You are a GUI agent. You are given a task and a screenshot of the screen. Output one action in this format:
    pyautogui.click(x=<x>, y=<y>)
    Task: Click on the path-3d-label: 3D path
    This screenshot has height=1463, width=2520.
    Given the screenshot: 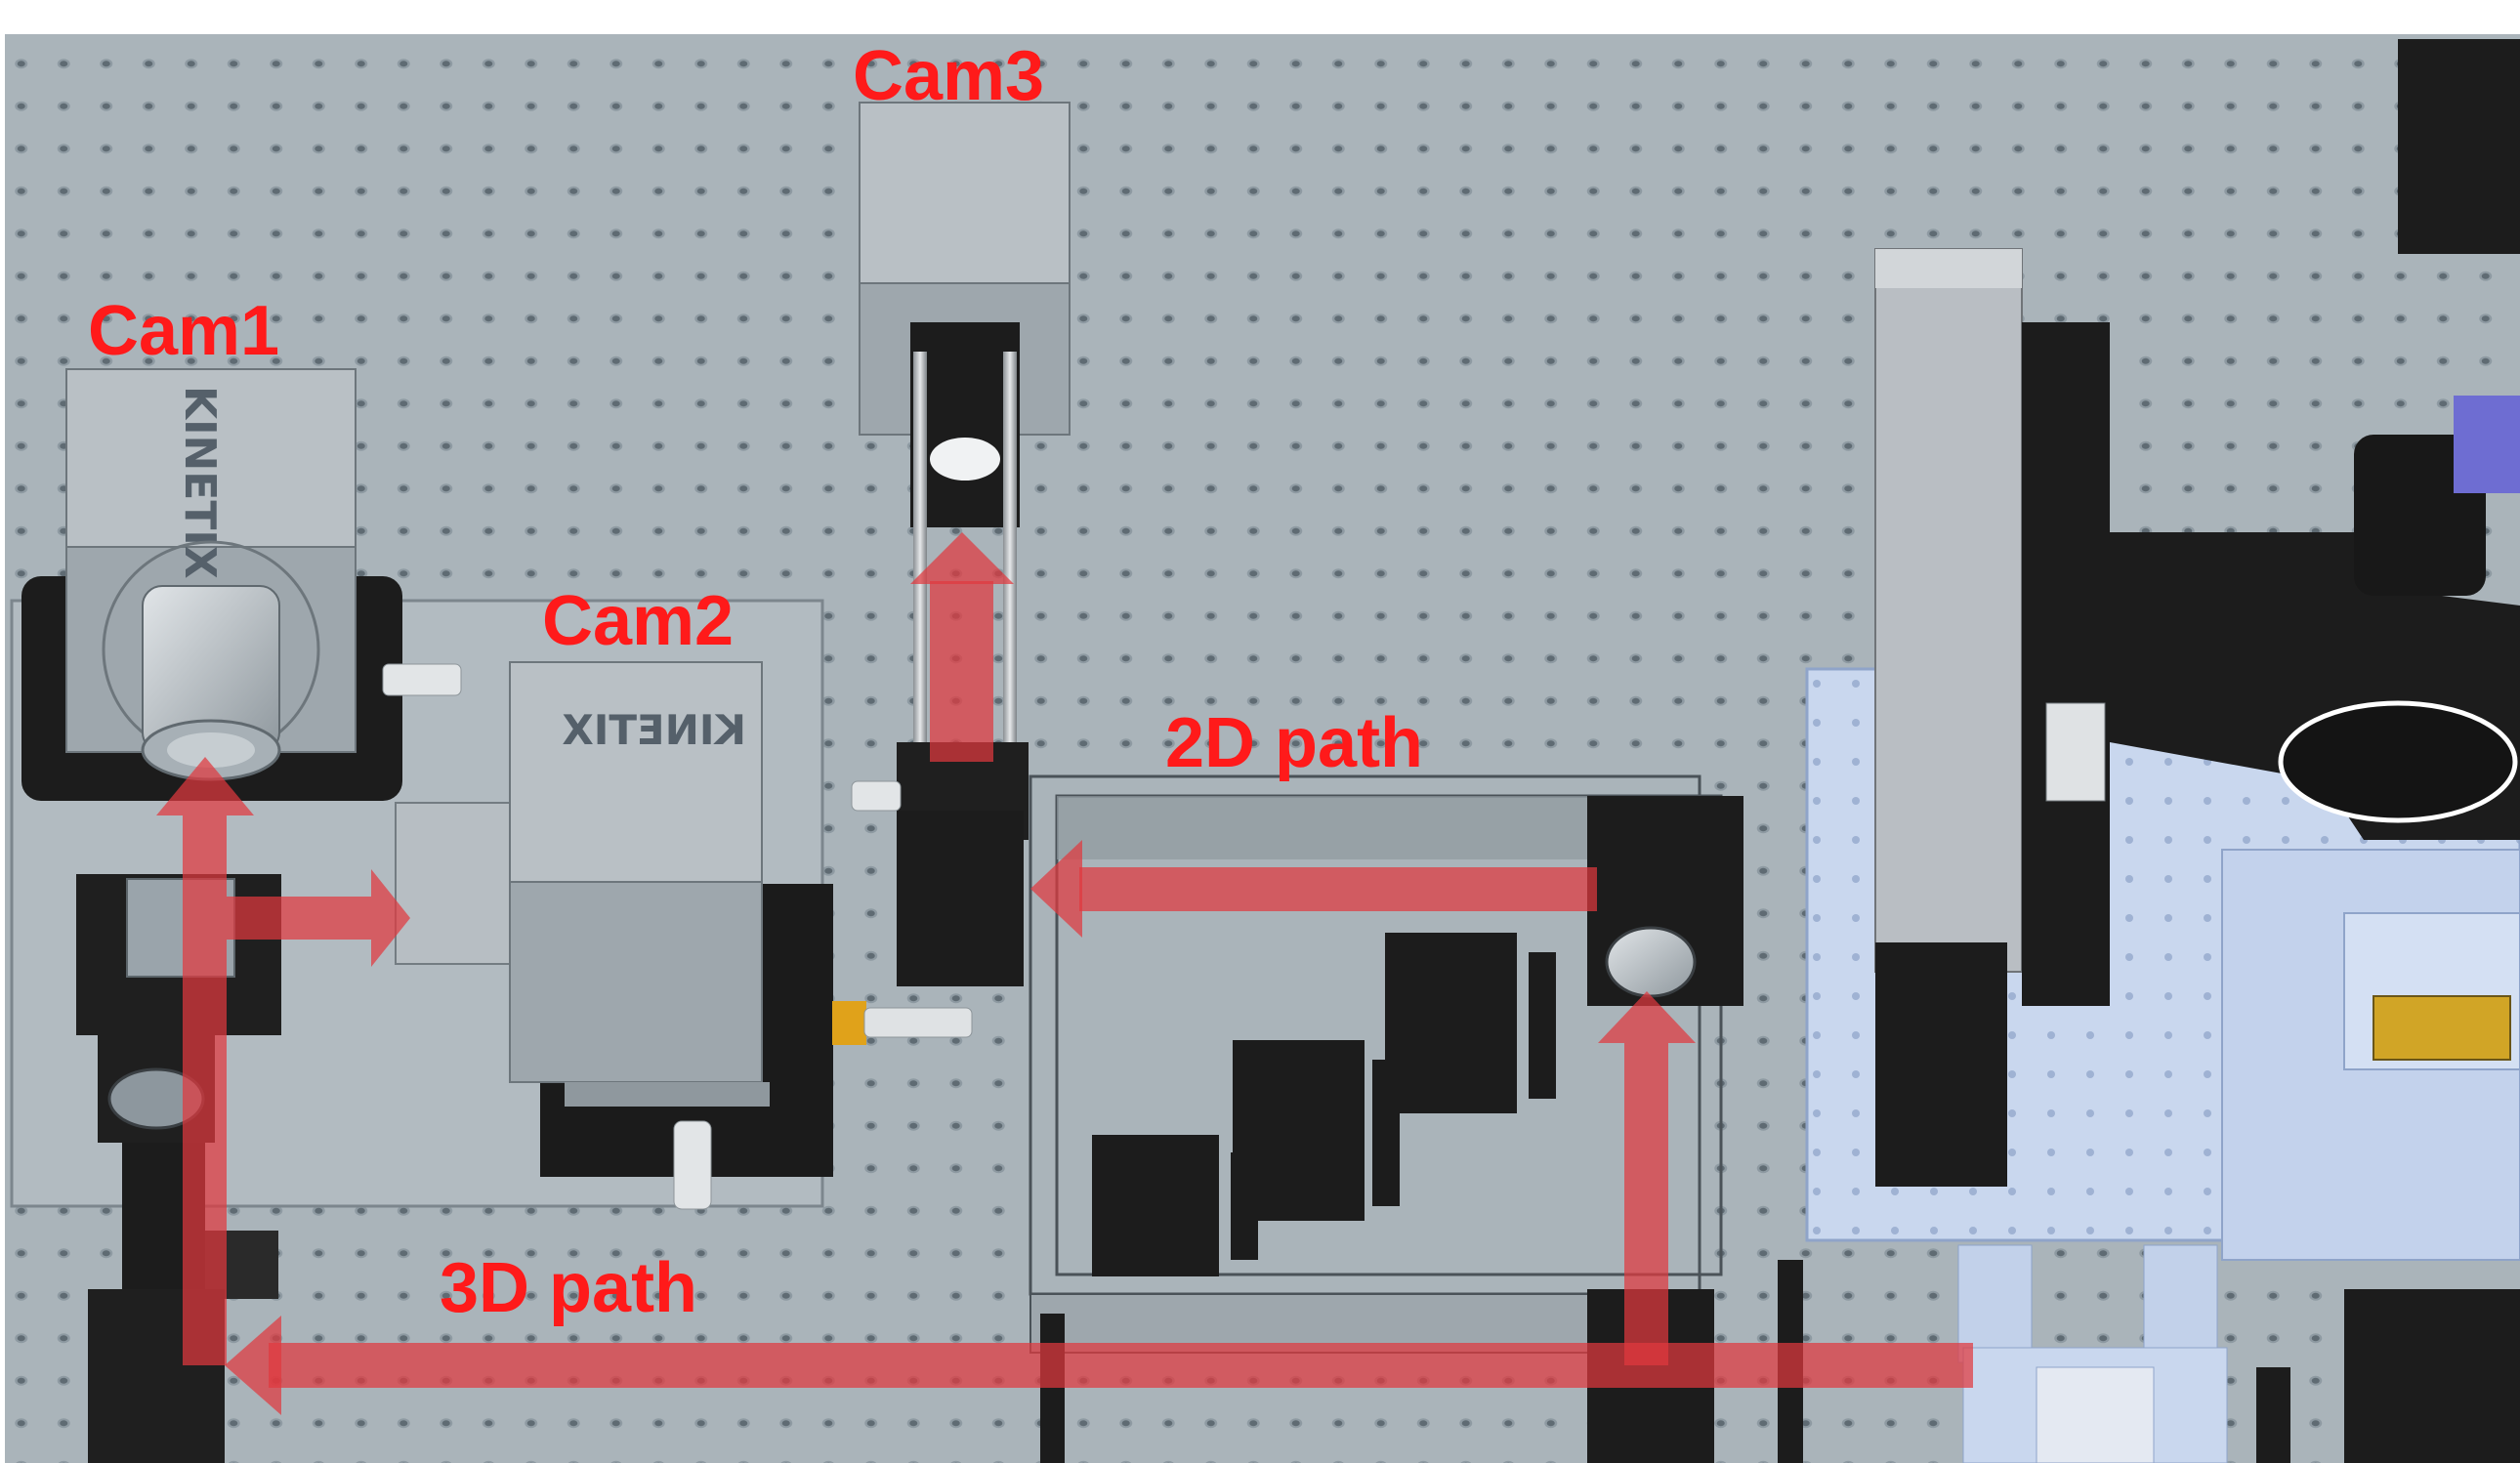 What is the action you would take?
    pyautogui.click(x=568, y=1288)
    